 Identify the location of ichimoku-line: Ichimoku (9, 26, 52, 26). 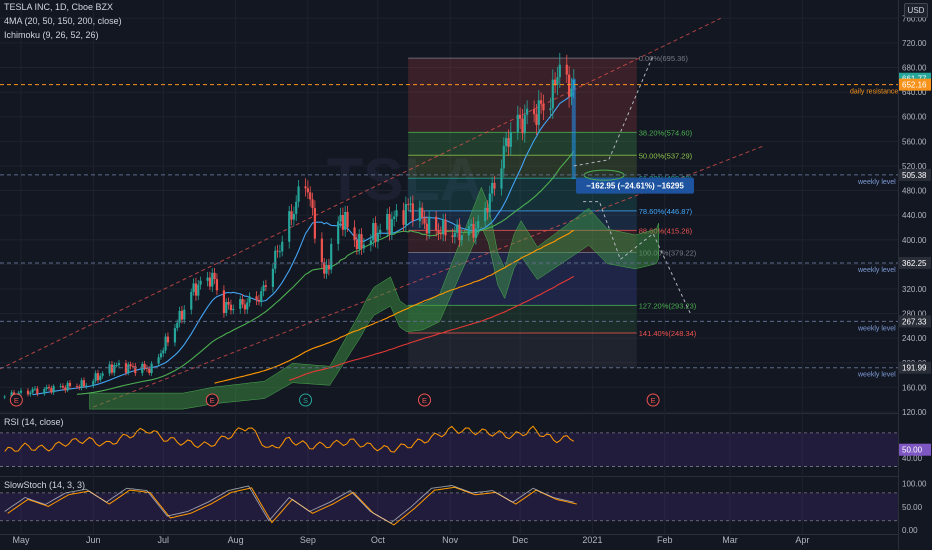
(51, 35).